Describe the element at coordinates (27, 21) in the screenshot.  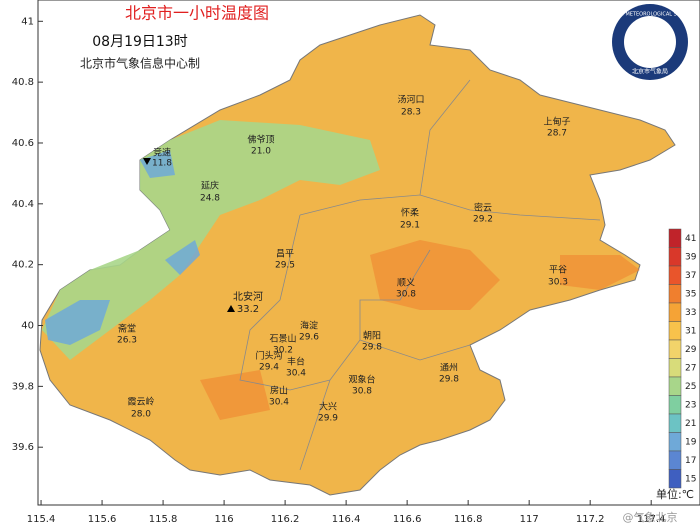
I see `y-tick-label: 41` at that location.